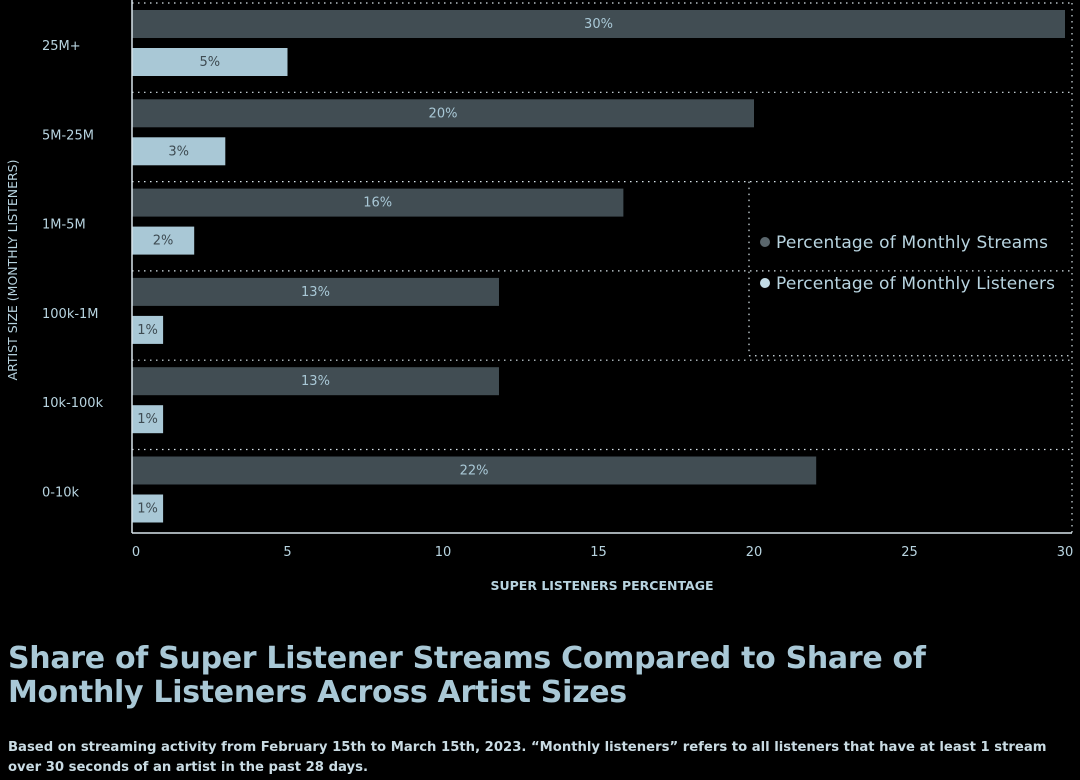  I want to click on data-label: 30%, so click(598, 24).